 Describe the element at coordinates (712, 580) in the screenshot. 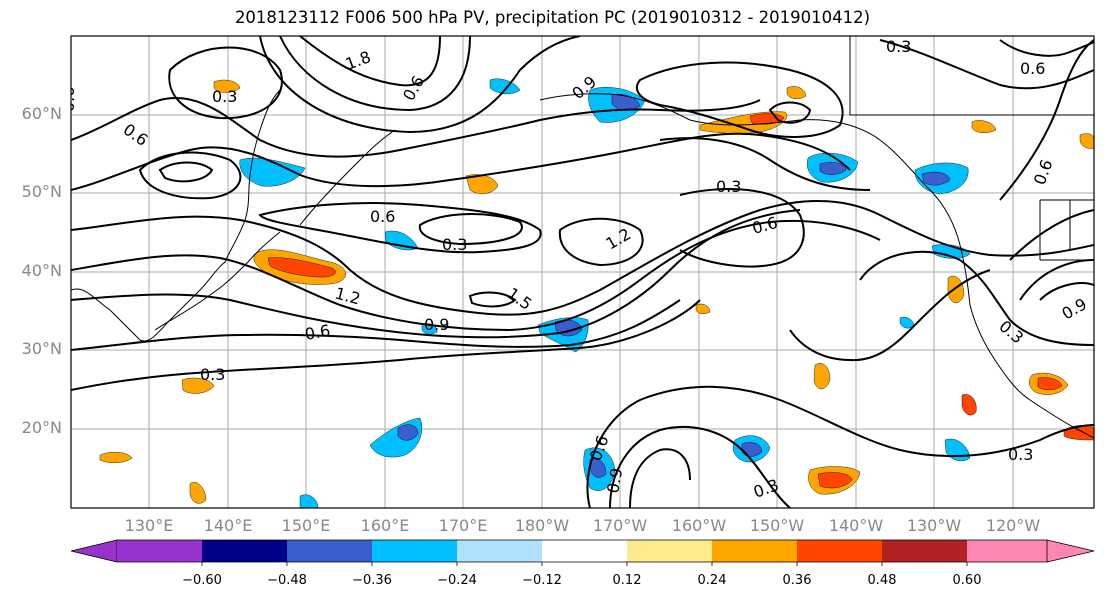

I see `colorbar-tick-label: 0.24` at that location.